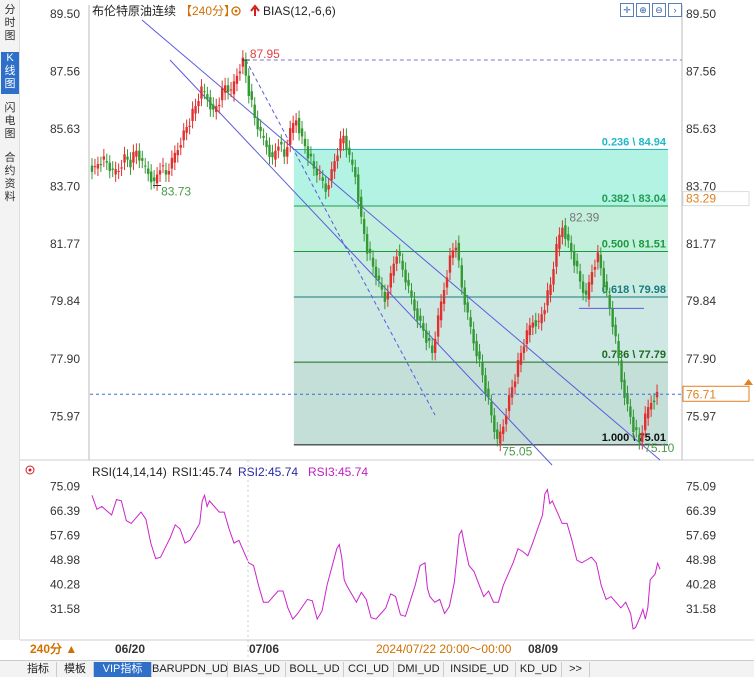  I want to click on rsi-tick-left: 75.09, so click(65, 487).